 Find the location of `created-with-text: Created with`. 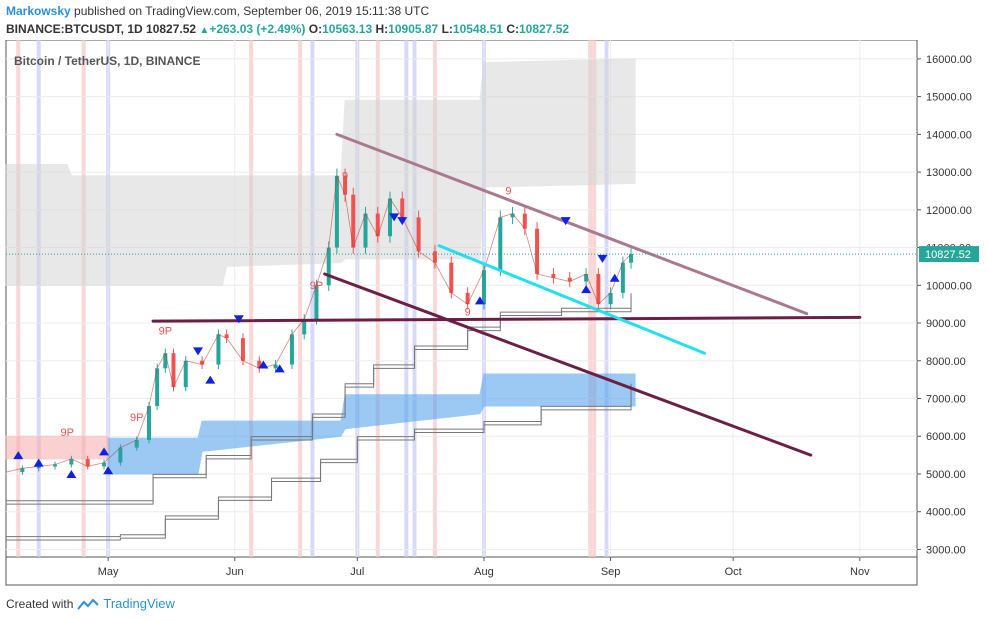

created-with-text: Created with is located at coordinates (40, 603).